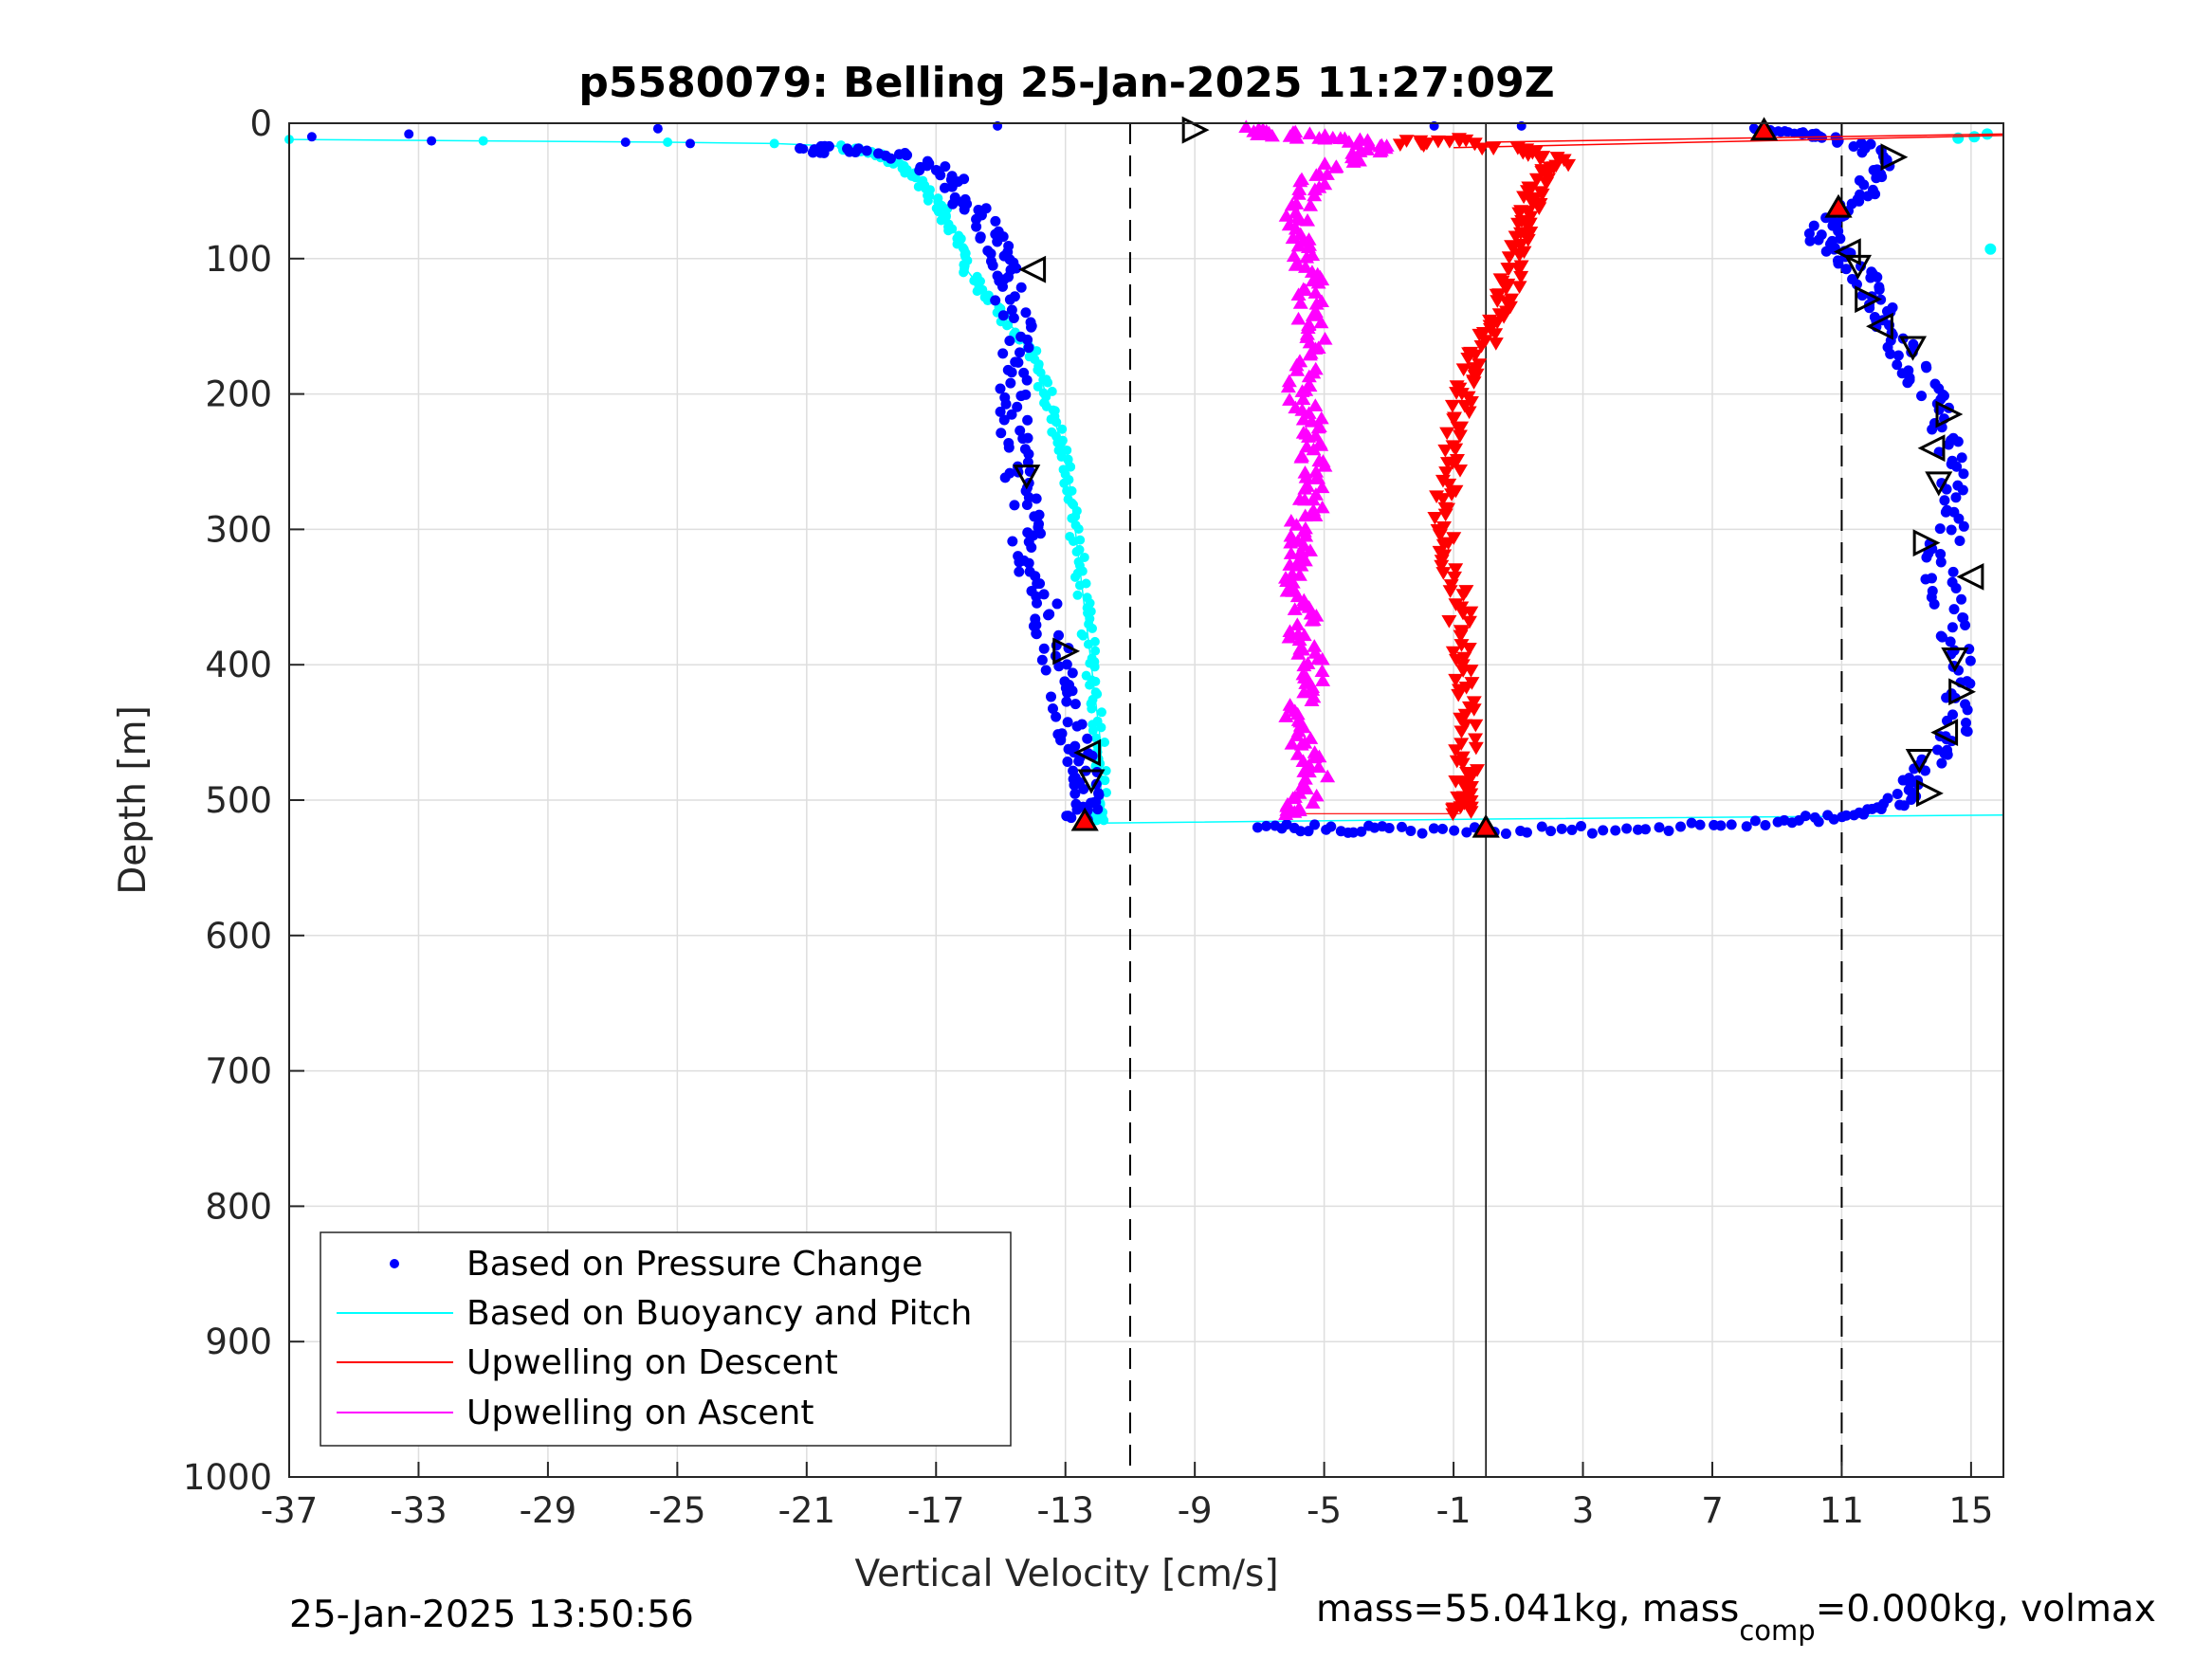 This screenshot has width=2212, height=1659. I want to click on y-tick-label: 500, so click(238, 800).